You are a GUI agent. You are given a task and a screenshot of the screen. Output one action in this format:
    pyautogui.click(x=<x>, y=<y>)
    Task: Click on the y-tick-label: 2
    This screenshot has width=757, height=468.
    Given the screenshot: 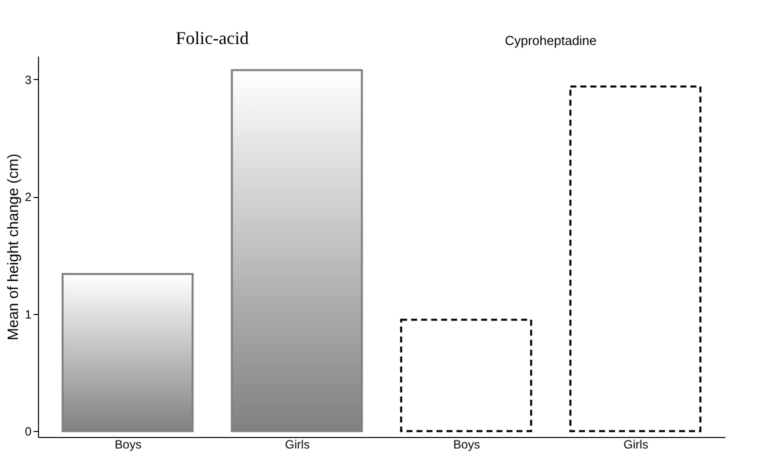 What is the action you would take?
    pyautogui.click(x=28, y=197)
    